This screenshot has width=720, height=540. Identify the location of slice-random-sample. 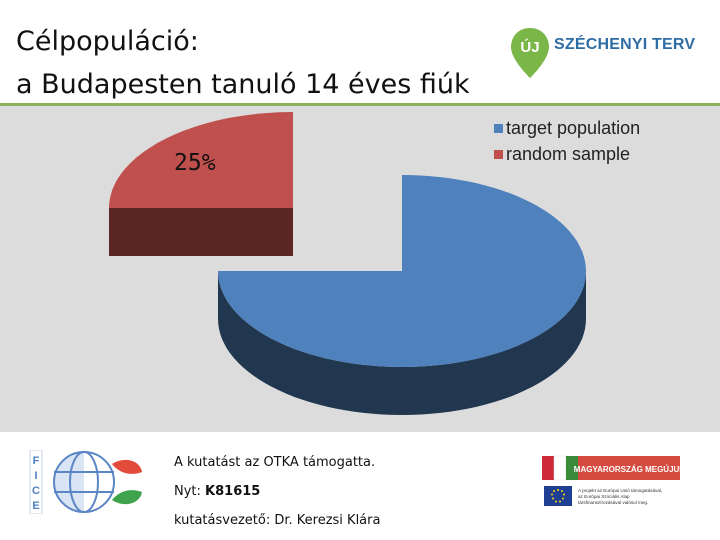
(201, 160).